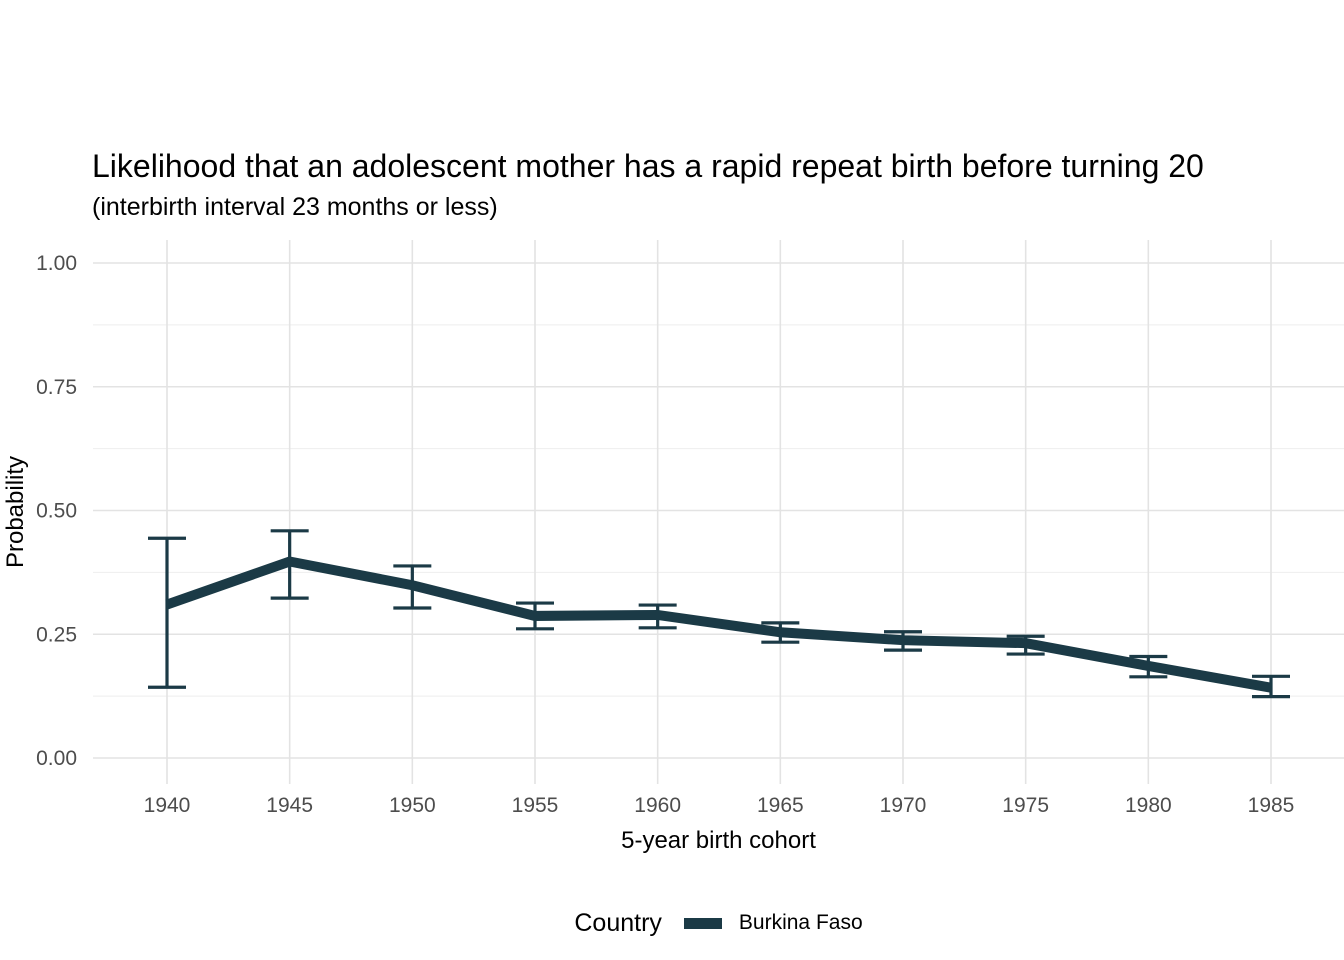 The height and width of the screenshot is (960, 1344). Describe the element at coordinates (903, 805) in the screenshot. I see `x-tick-label: 1970` at that location.